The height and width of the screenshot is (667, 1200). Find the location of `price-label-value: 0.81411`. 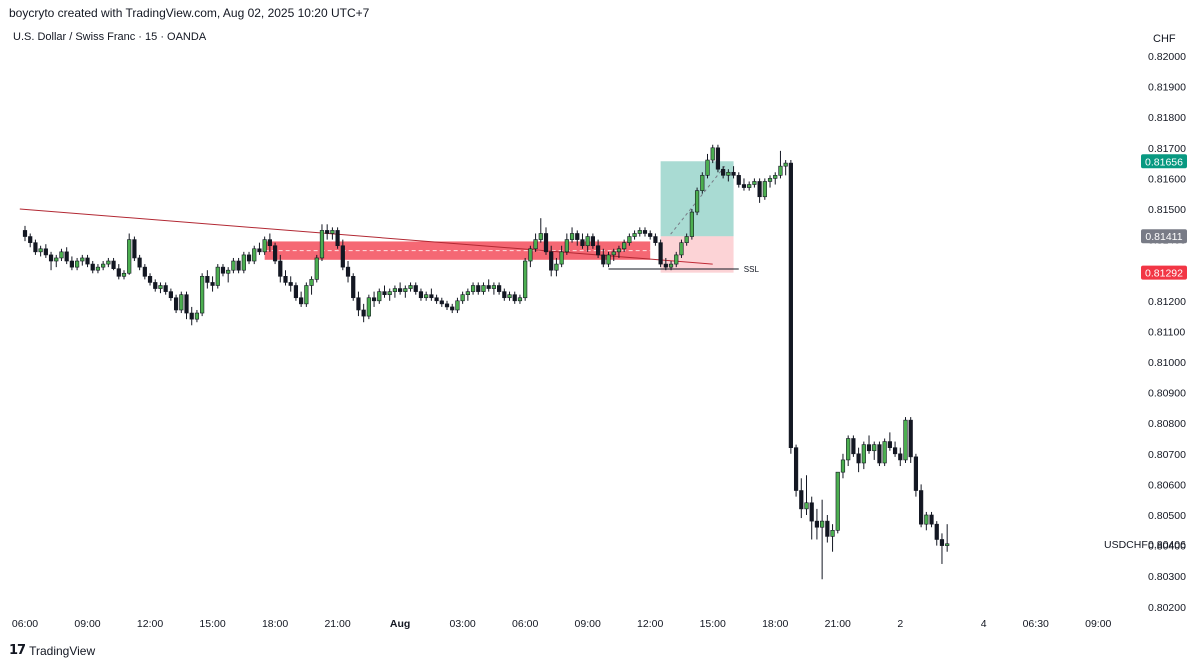

price-label-value: 0.81411 is located at coordinates (1163, 237).